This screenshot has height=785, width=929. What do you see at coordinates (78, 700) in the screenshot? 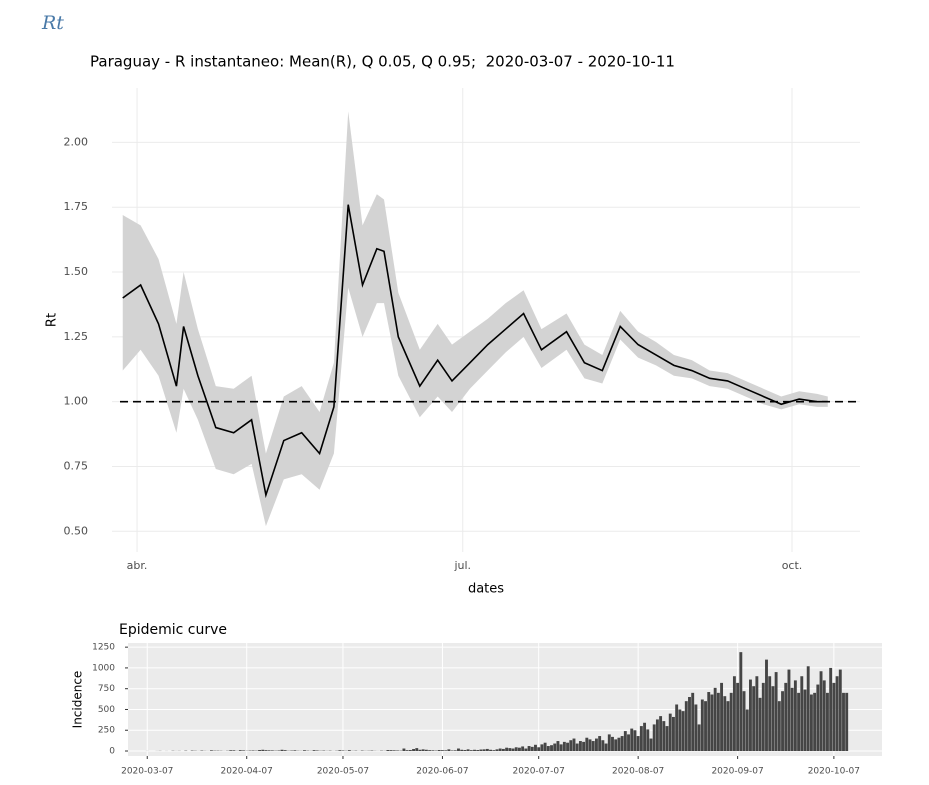
I see `y-axis-label: Incidence` at bounding box center [78, 700].